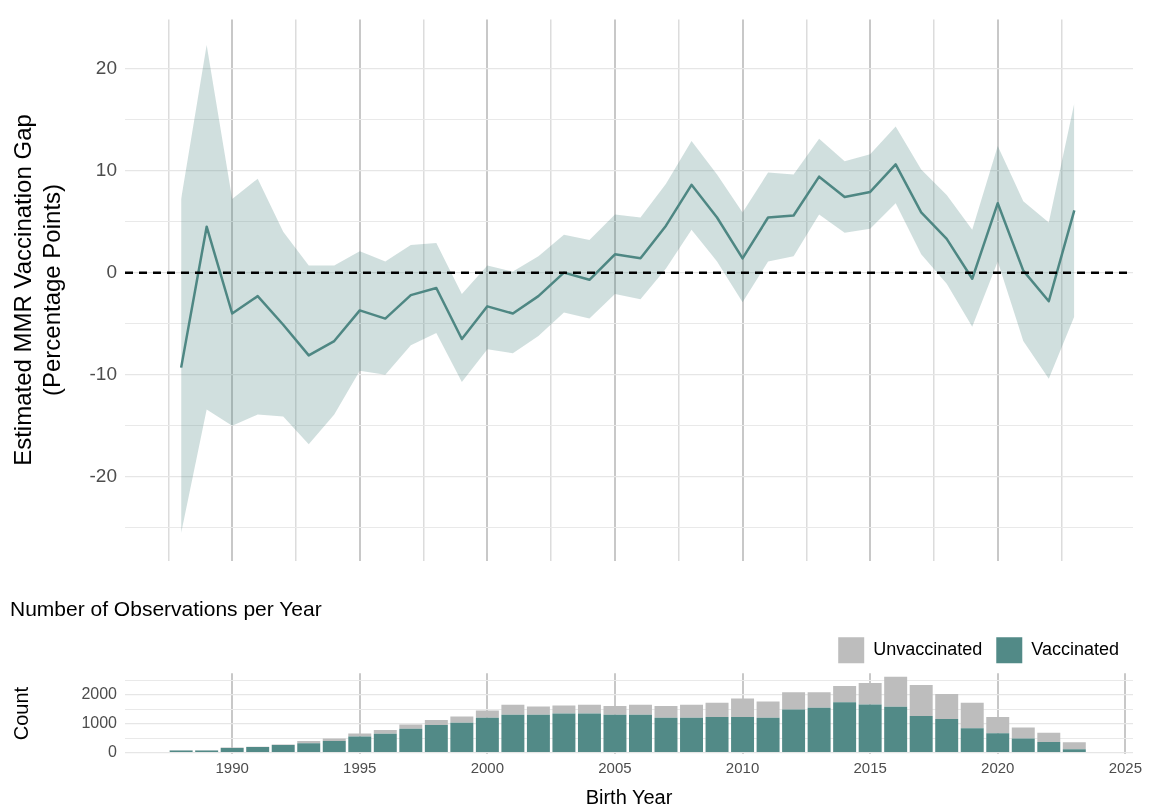  Describe the element at coordinates (37, 290) in the screenshot. I see `y-axis-title: Estimated MMR Vaccination Gap (Percentage Points)` at that location.